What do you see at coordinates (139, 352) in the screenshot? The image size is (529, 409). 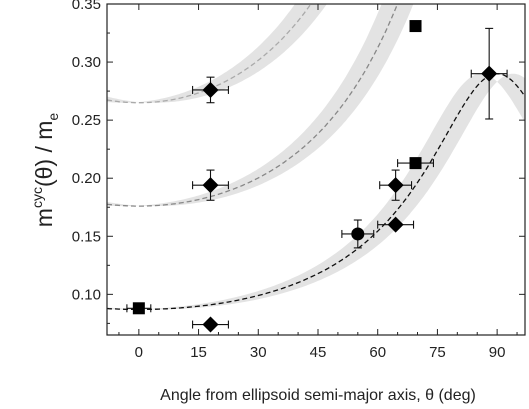 I see `x-tick-label: 0` at bounding box center [139, 352].